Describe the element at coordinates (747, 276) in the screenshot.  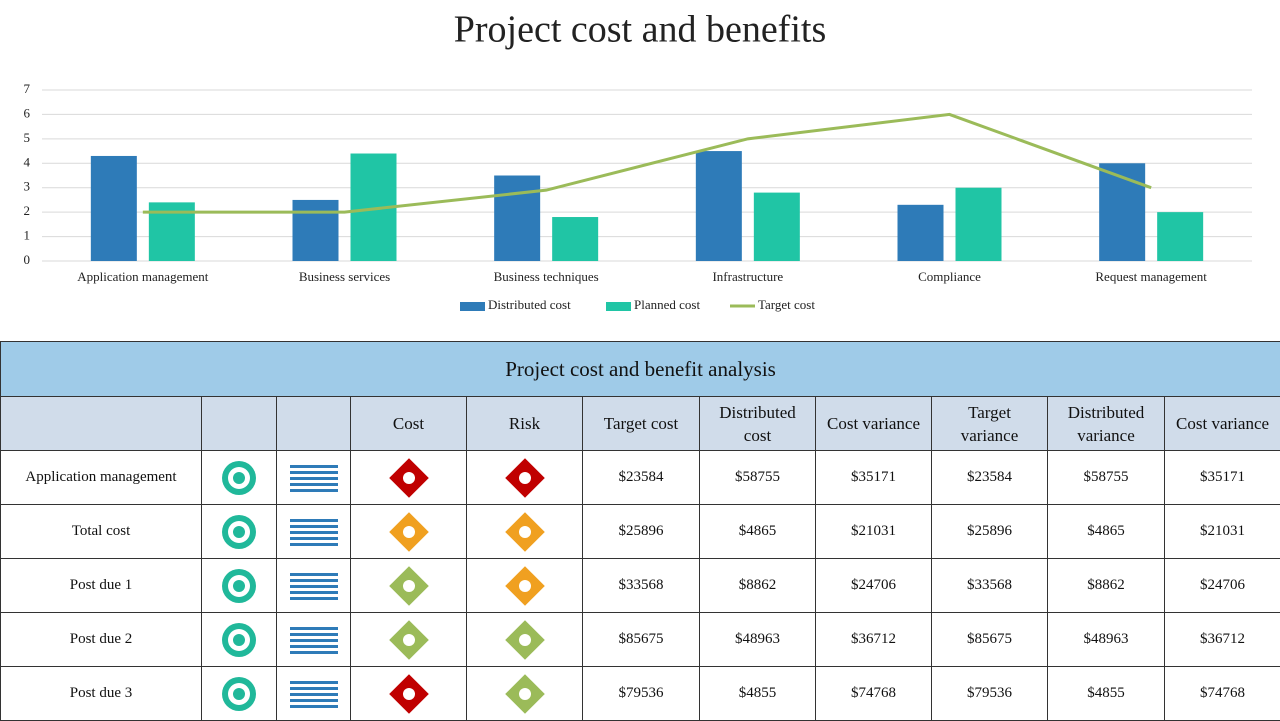
I see `x-tick-label: Infrastructure` at that location.